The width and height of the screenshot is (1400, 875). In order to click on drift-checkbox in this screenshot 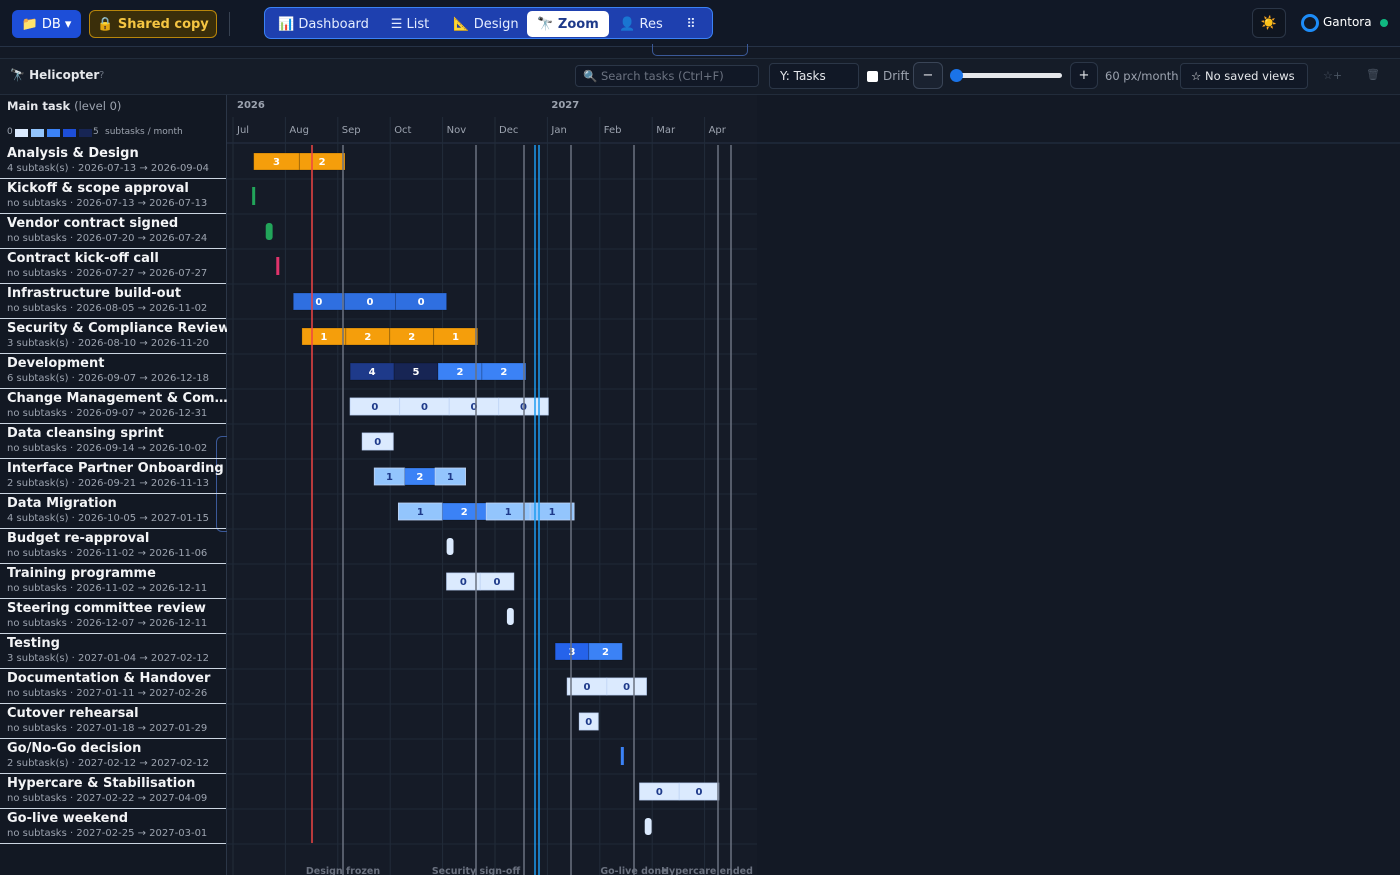, I will do `click(872, 76)`.